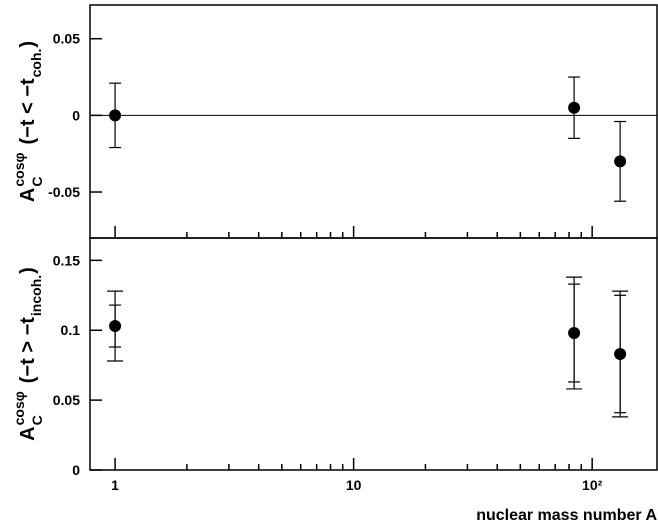 The width and height of the screenshot is (658, 526). What do you see at coordinates (115, 485) in the screenshot?
I see `x-tick-label: 1` at bounding box center [115, 485].